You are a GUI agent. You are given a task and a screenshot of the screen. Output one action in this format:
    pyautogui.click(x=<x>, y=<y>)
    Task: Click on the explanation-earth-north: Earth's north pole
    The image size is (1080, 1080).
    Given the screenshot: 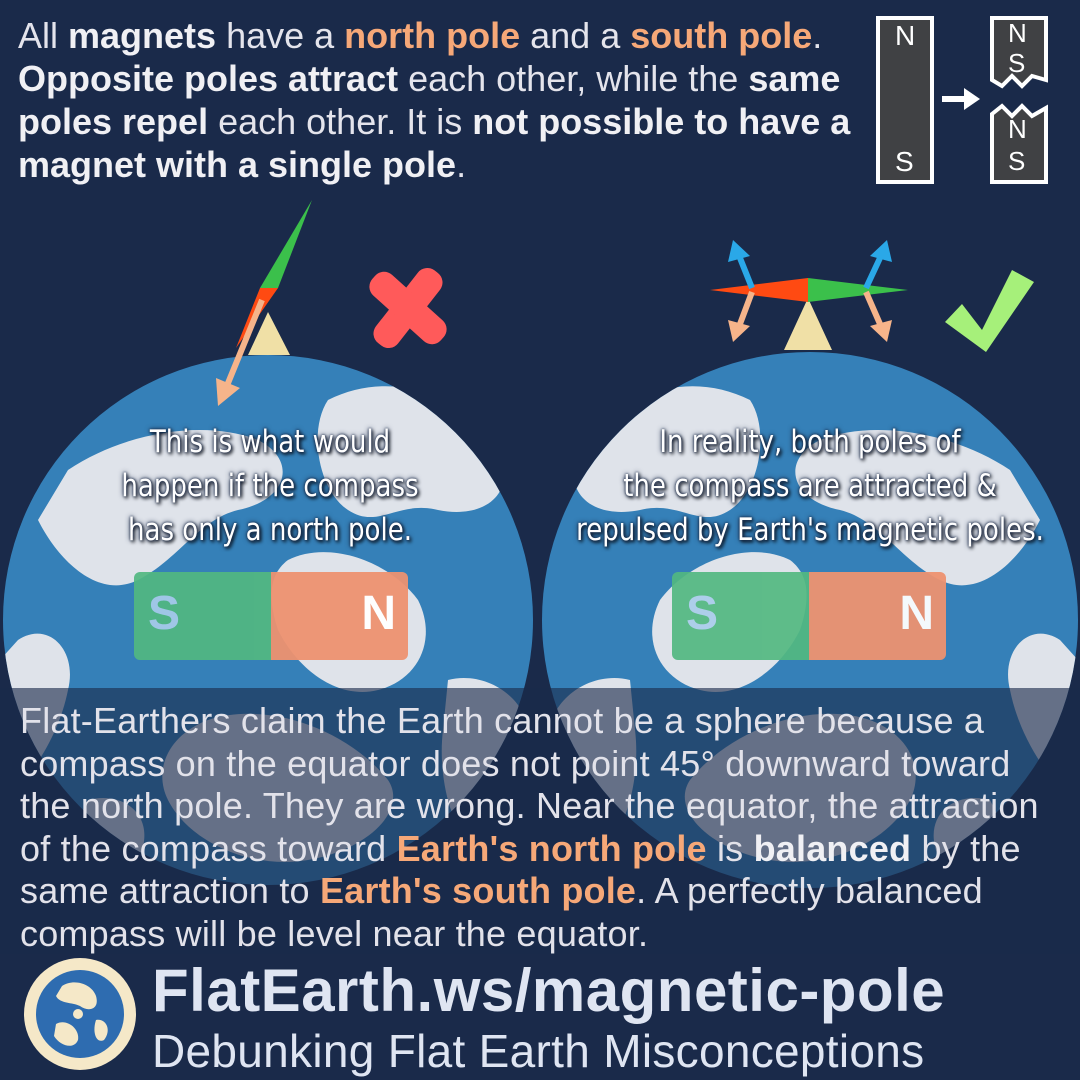 What is the action you would take?
    pyautogui.click(x=551, y=848)
    